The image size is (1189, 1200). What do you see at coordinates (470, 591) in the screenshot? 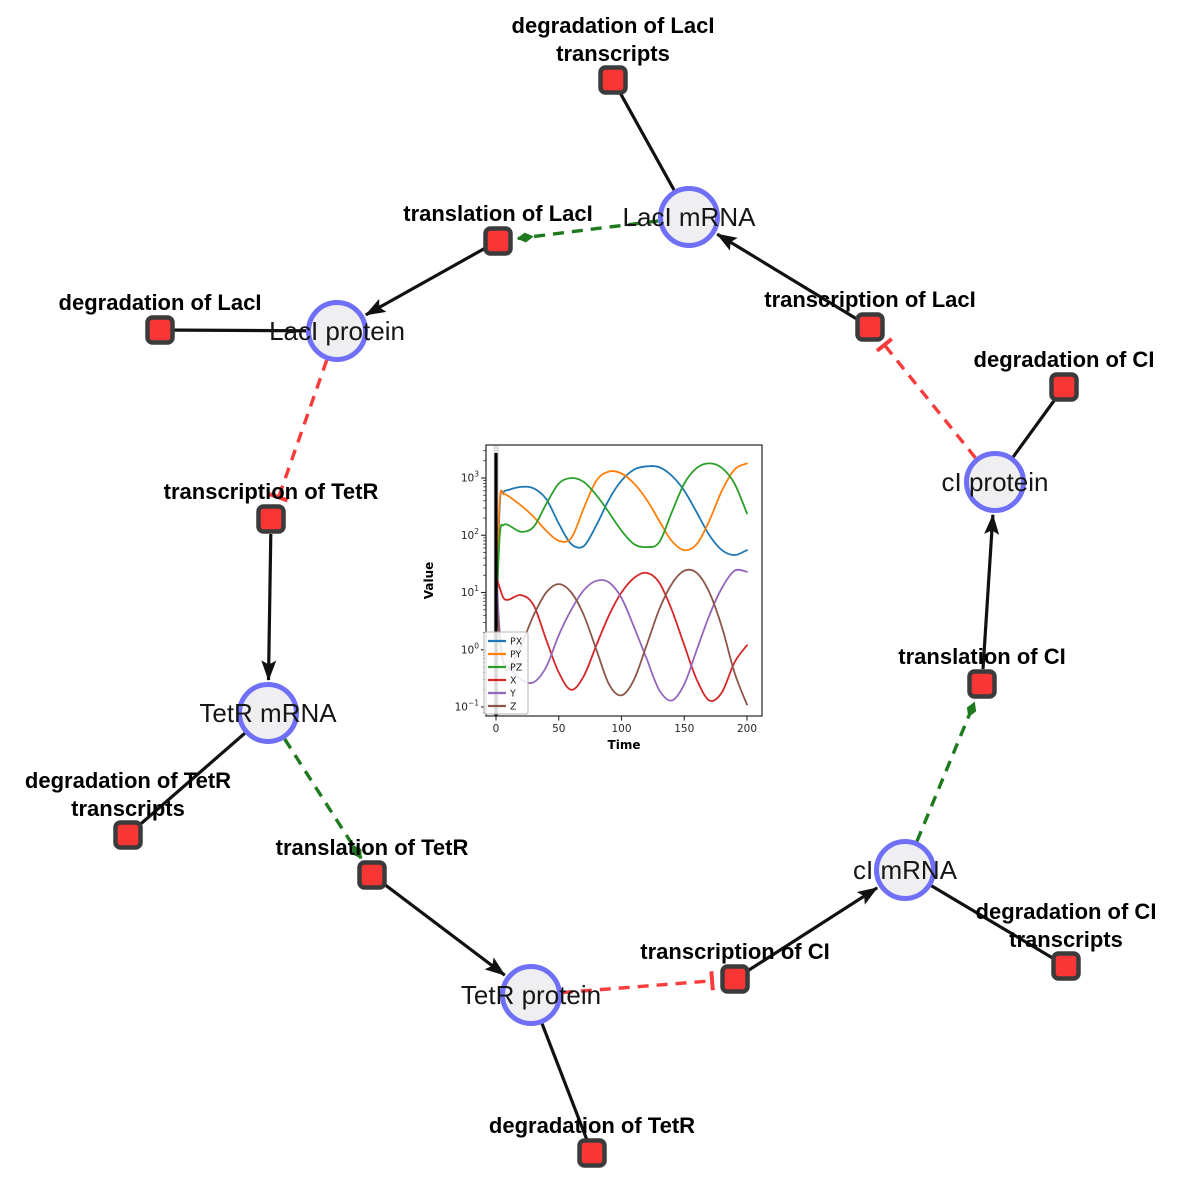
I see `y-tick-label: 10¹` at bounding box center [470, 591].